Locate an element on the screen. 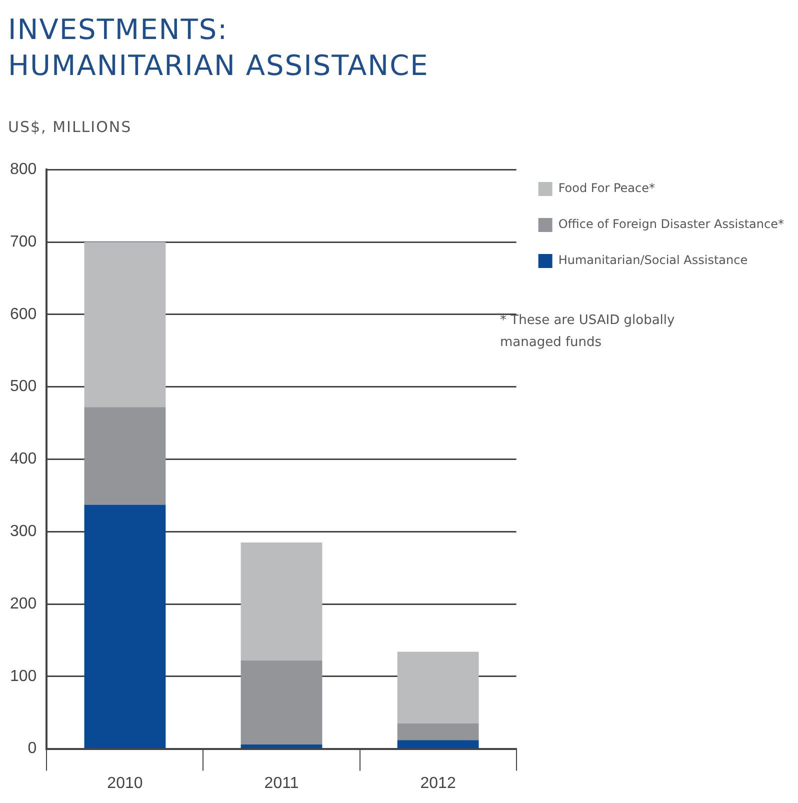 The height and width of the screenshot is (803, 798). x-tick-label: 2011 is located at coordinates (281, 783).